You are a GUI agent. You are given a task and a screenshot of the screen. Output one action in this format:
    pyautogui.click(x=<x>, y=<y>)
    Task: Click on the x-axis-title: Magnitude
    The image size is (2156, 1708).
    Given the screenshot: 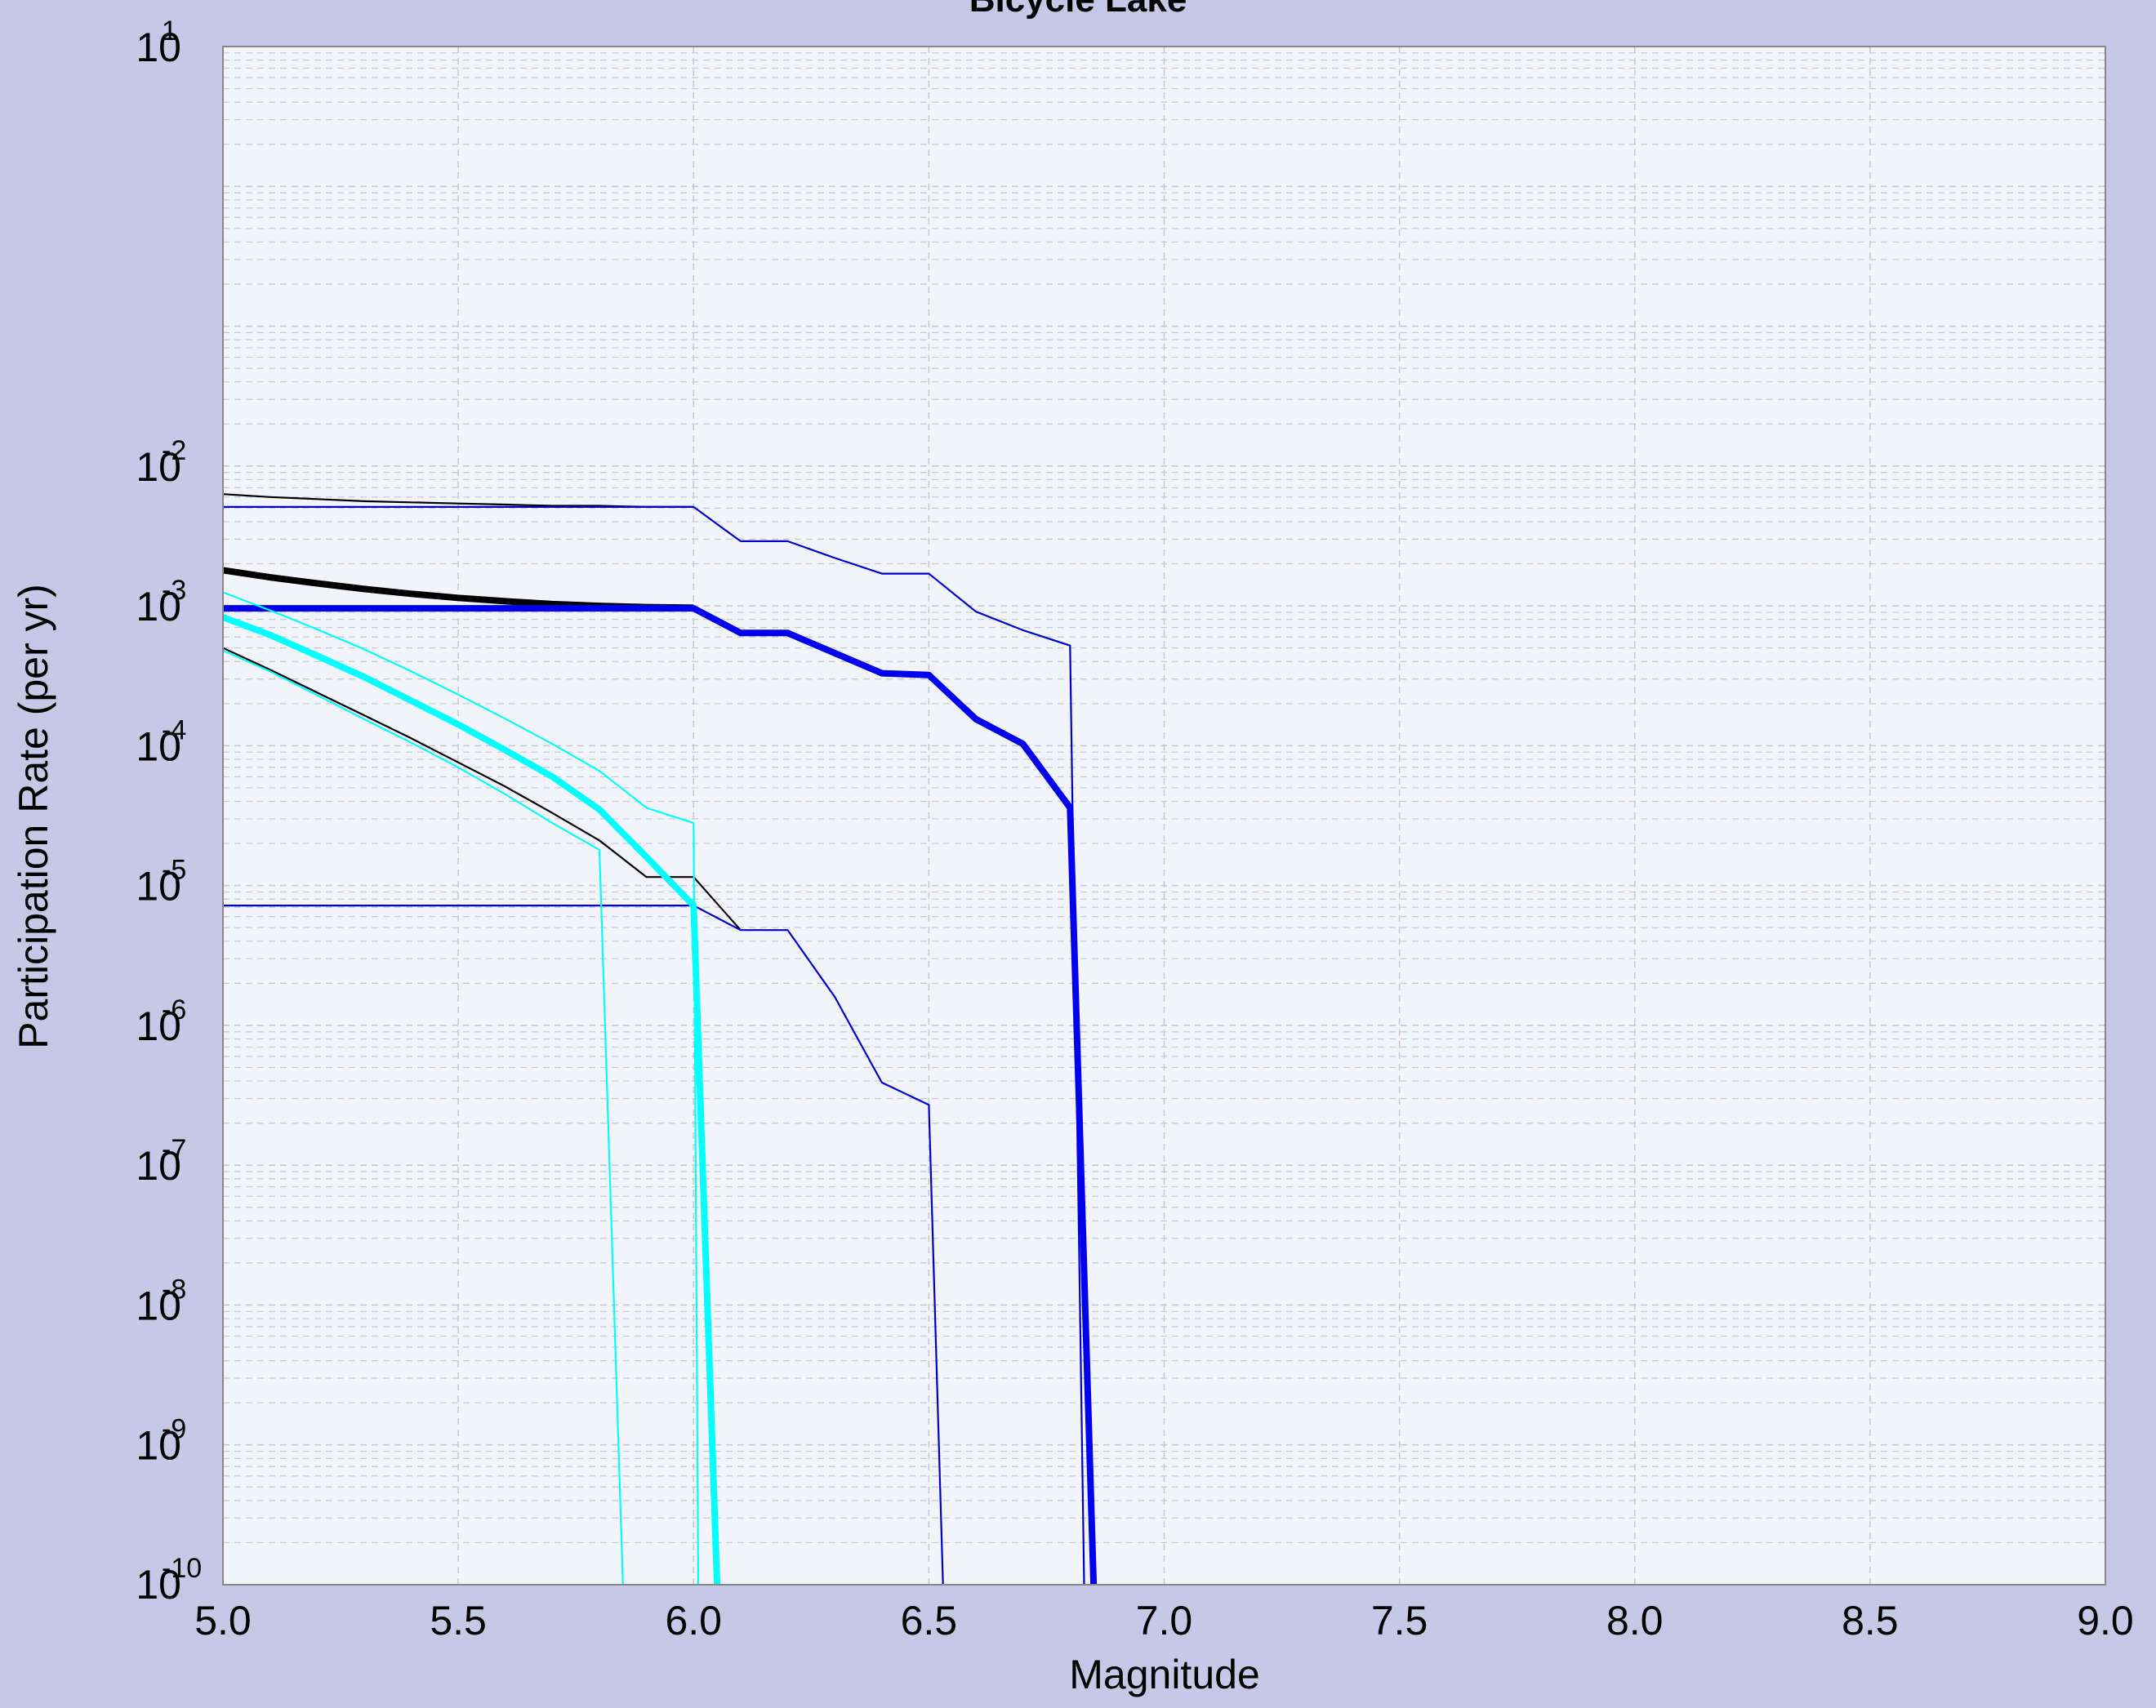 What is the action you would take?
    pyautogui.click(x=1164, y=1675)
    